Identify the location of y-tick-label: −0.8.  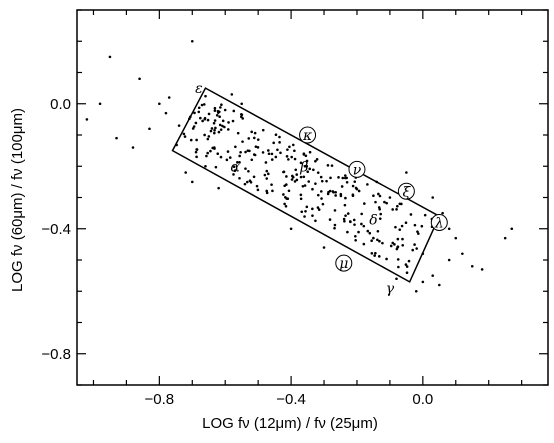
(56, 354).